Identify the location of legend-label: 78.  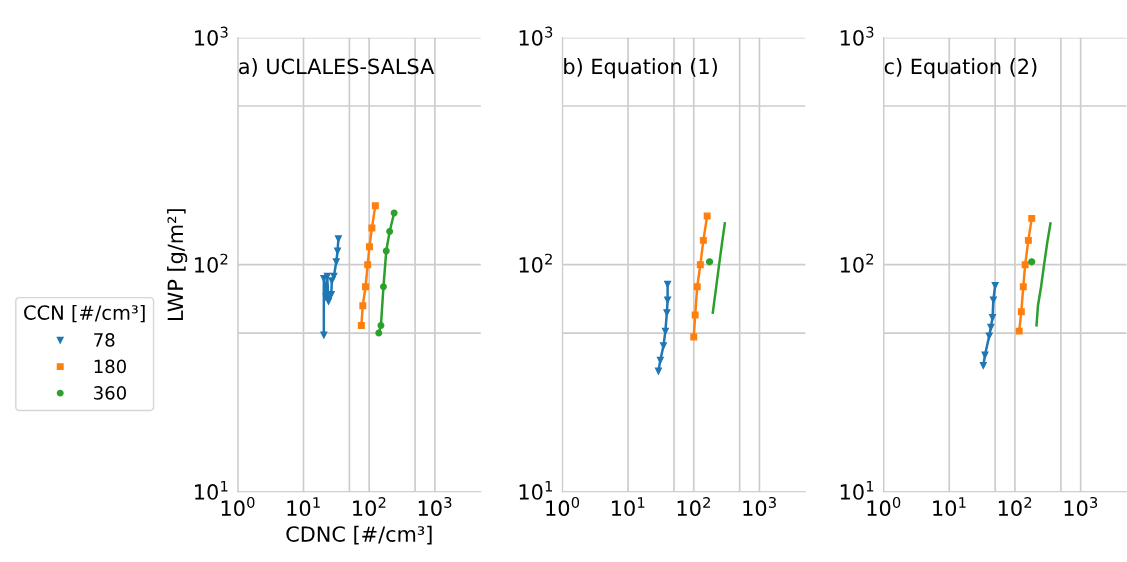
(104, 340).